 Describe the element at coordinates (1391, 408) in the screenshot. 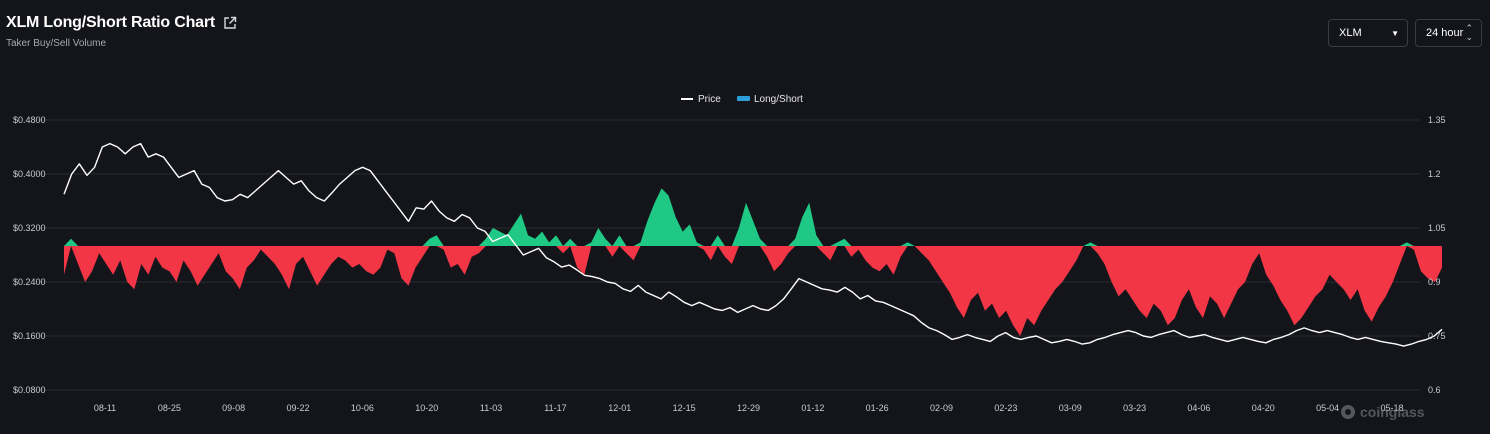

I see `x-axis-tick: 05-18` at that location.